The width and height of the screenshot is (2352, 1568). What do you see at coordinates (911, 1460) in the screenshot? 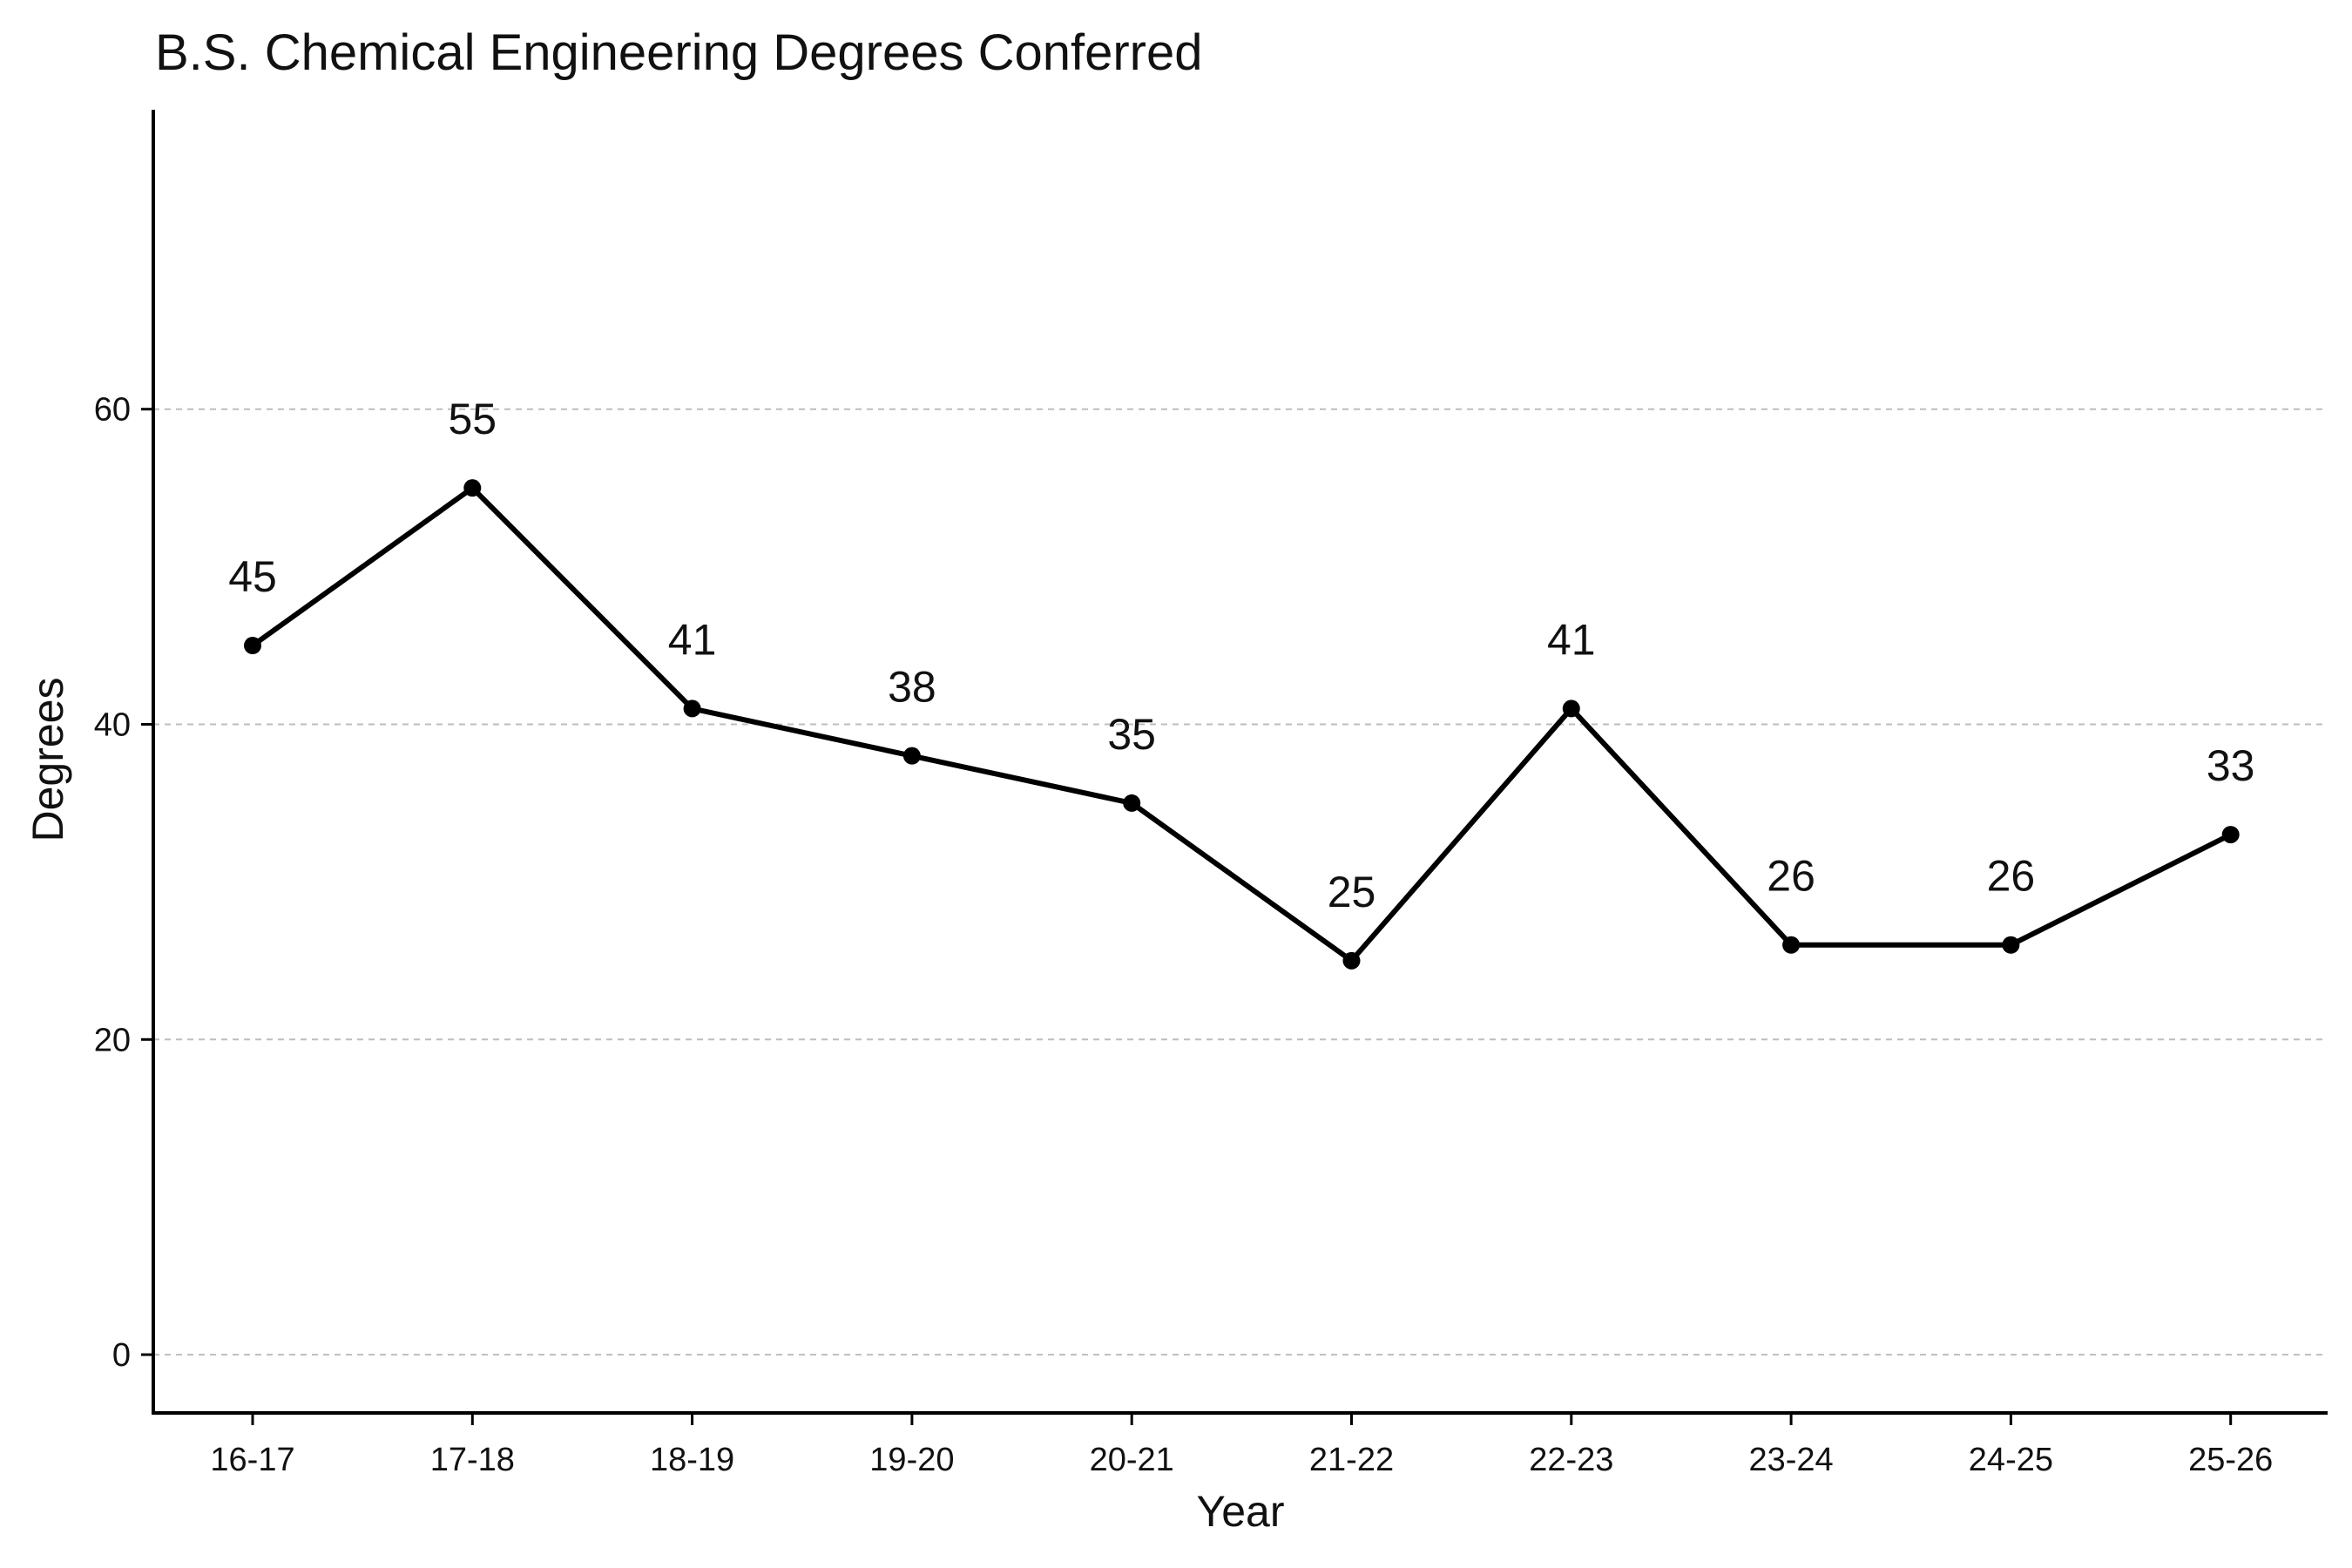
I see `x-tick-label: 19-20` at bounding box center [911, 1460].